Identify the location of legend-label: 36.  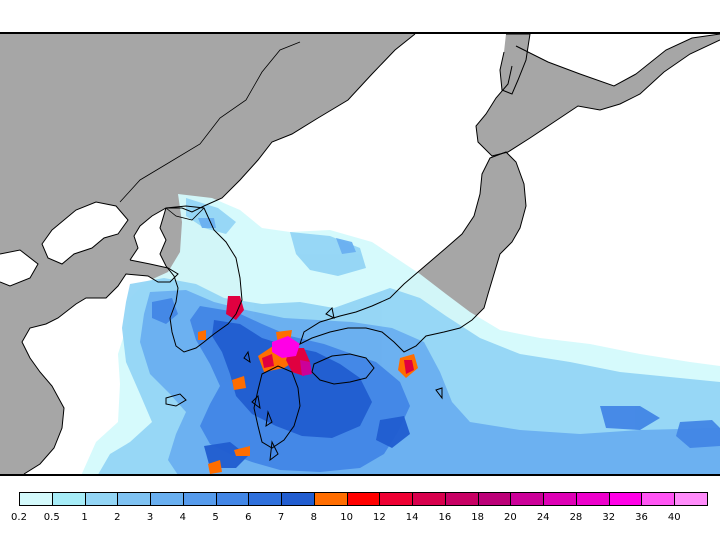
(641, 517).